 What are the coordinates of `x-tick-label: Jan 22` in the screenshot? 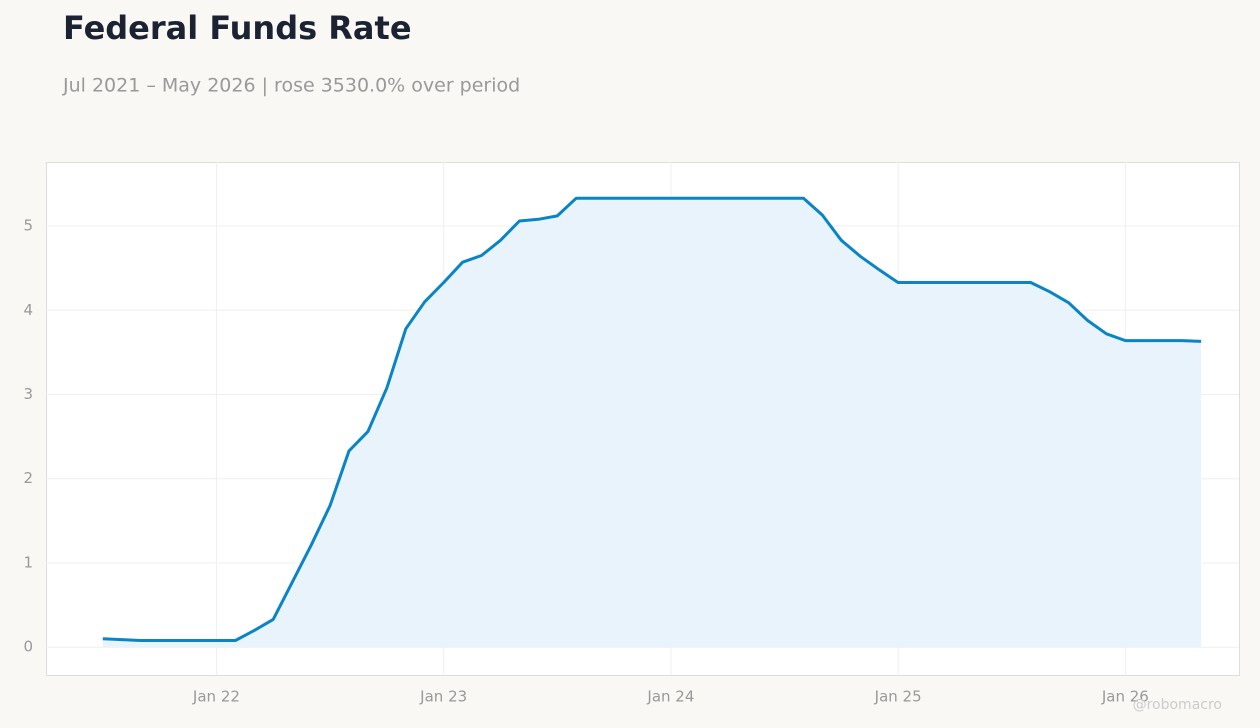 It's located at (216, 697).